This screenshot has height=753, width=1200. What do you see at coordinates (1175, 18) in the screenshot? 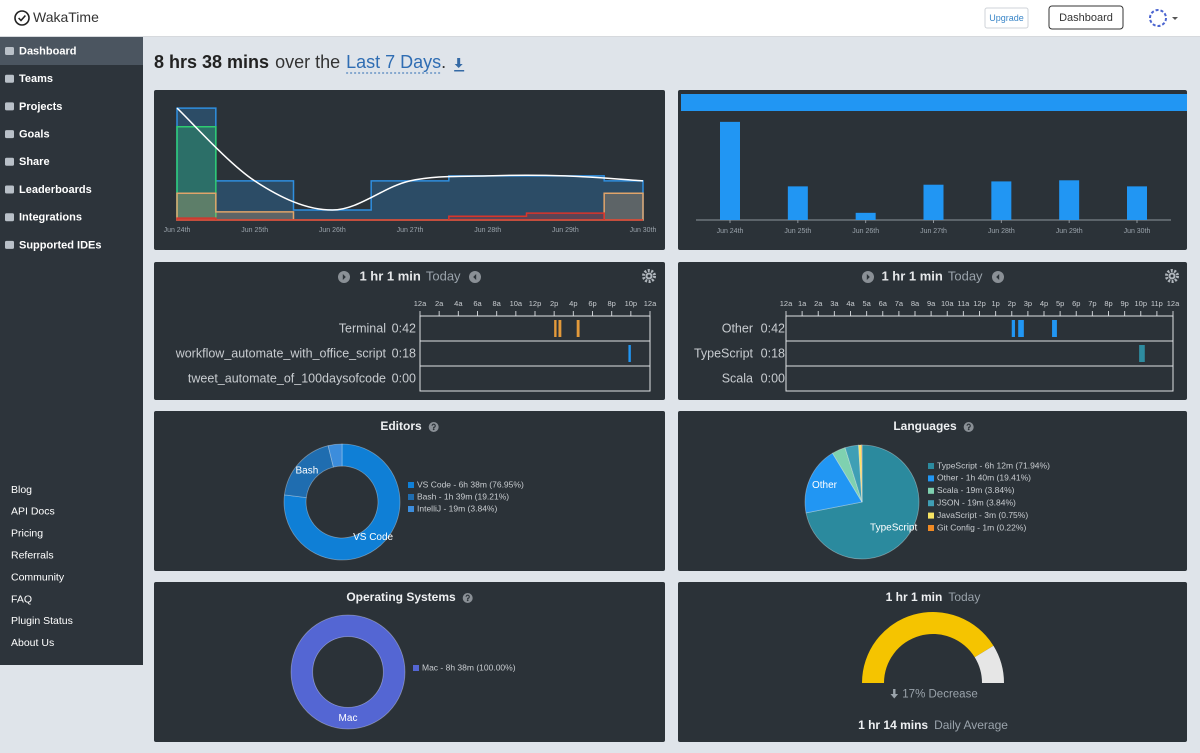
I see `avatar-caret` at bounding box center [1175, 18].